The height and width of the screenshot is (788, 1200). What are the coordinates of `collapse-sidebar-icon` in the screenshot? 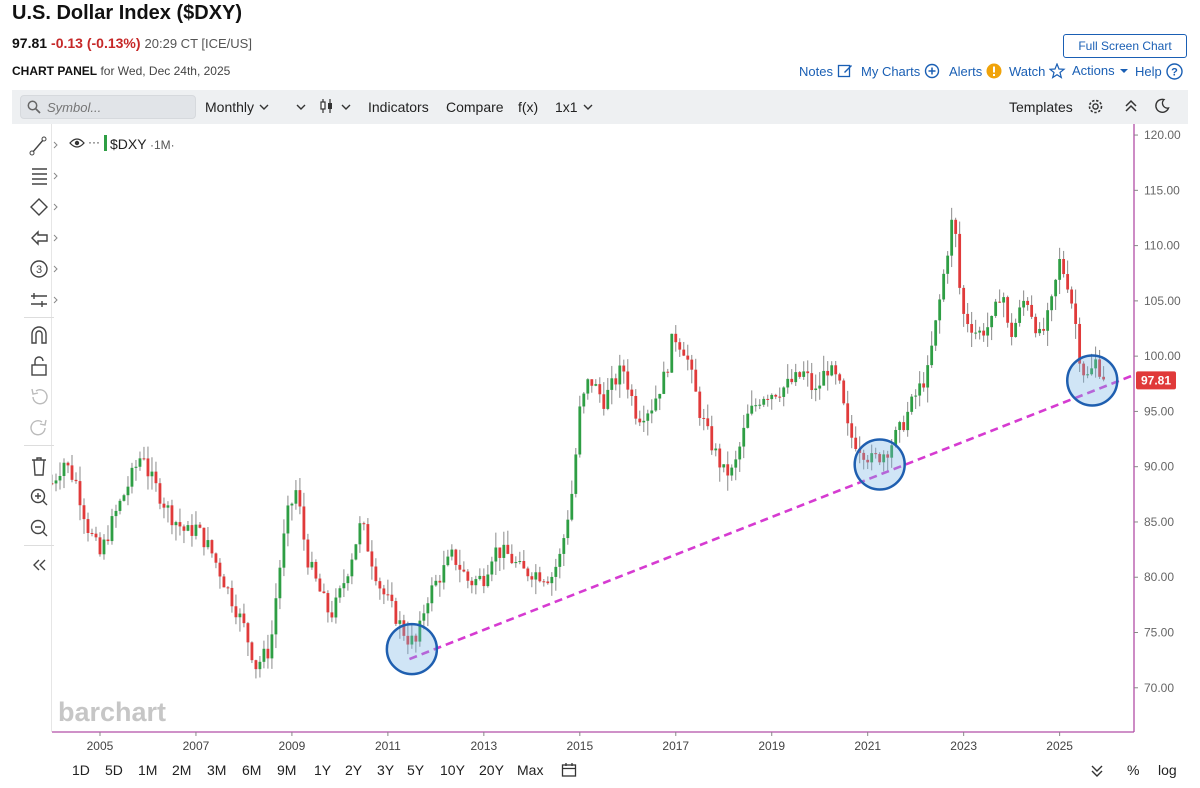 It's located at (40, 565).